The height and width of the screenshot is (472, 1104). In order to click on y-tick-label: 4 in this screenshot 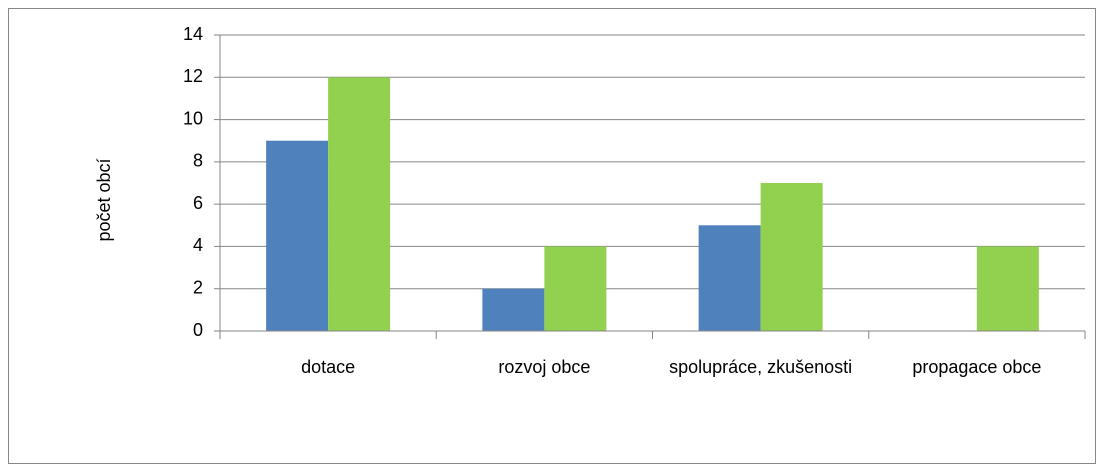, I will do `click(198, 245)`.